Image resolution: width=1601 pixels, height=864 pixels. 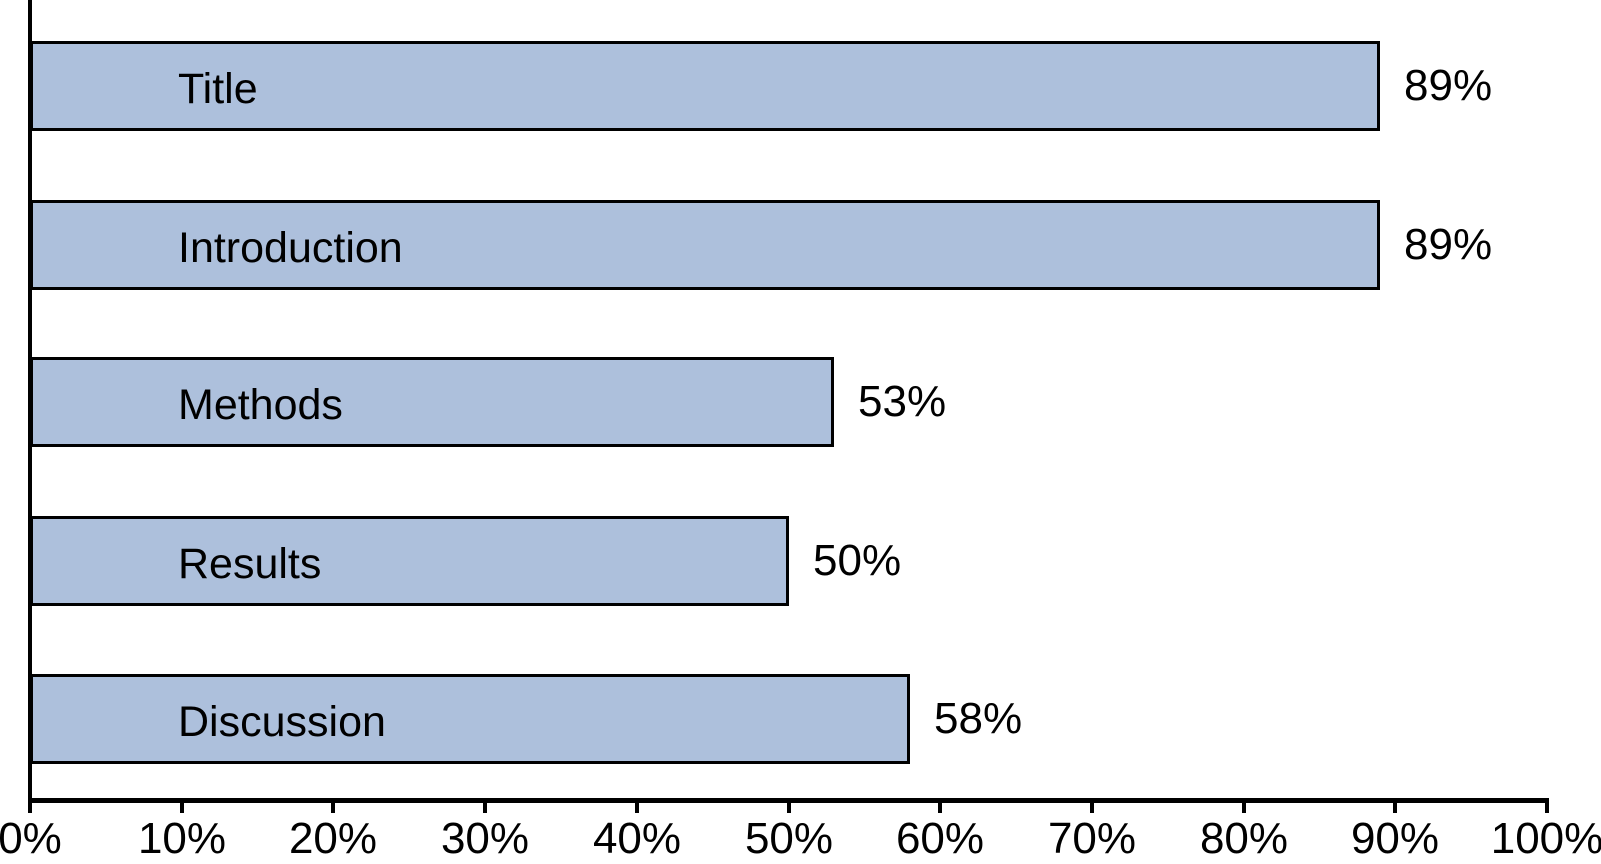 What do you see at coordinates (485, 838) in the screenshot?
I see `x-axis-tick-label: 30%` at bounding box center [485, 838].